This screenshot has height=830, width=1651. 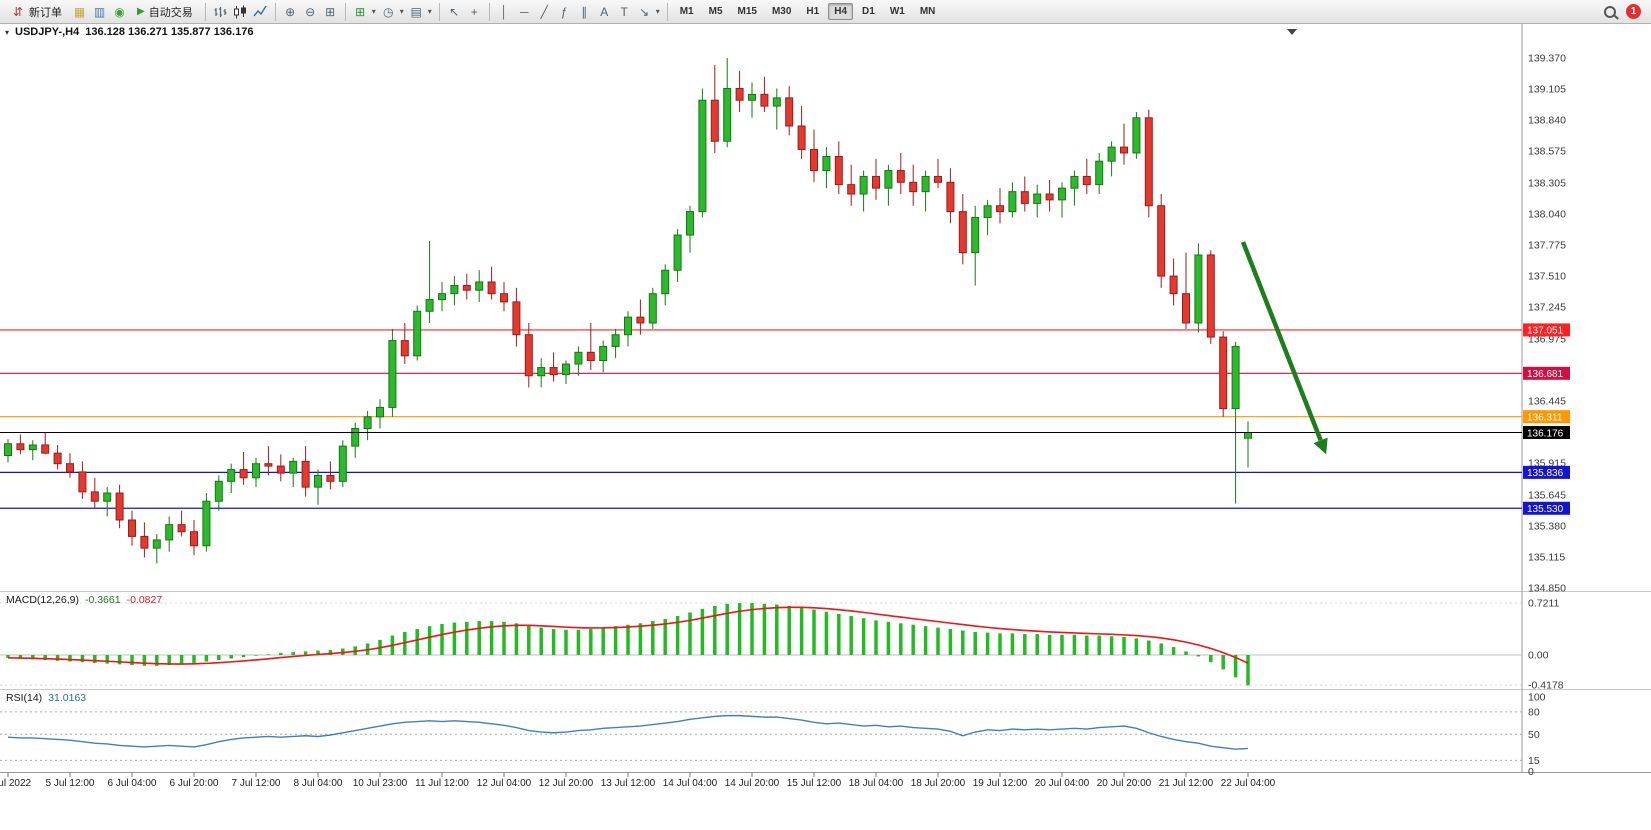 What do you see at coordinates (330, 11) in the screenshot?
I see `tile-windows-icon: ⊞` at bounding box center [330, 11].